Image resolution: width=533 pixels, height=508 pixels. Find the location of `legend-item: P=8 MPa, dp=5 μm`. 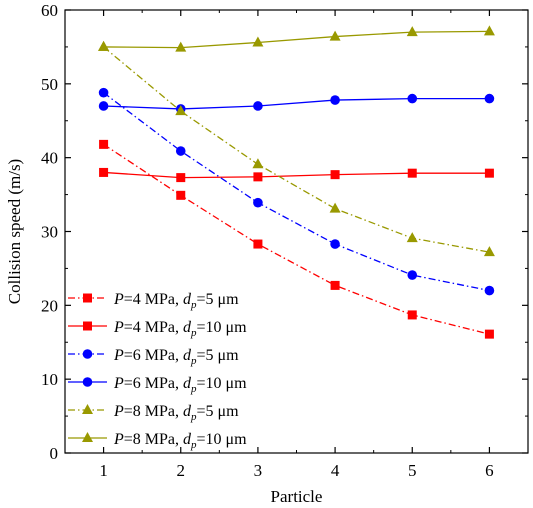

legend-item: P=8 MPa, dp=5 μm is located at coordinates (153, 413).